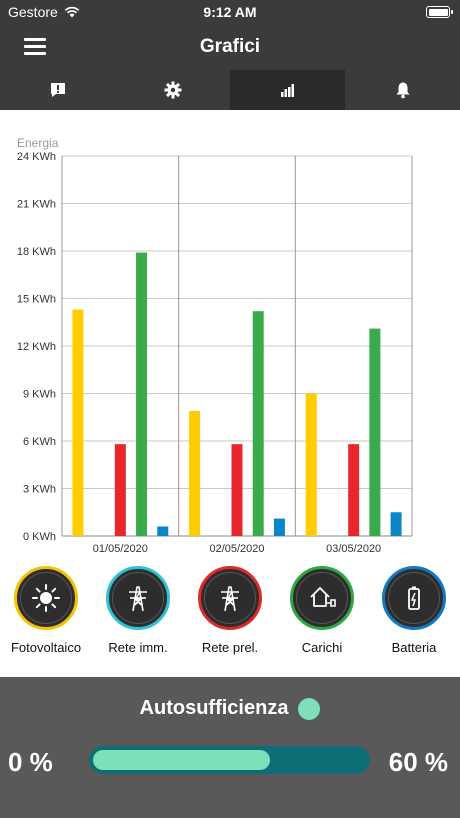 Image resolution: width=460 pixels, height=818 pixels. Describe the element at coordinates (181, 760) in the screenshot. I see `progress-fill` at that location.